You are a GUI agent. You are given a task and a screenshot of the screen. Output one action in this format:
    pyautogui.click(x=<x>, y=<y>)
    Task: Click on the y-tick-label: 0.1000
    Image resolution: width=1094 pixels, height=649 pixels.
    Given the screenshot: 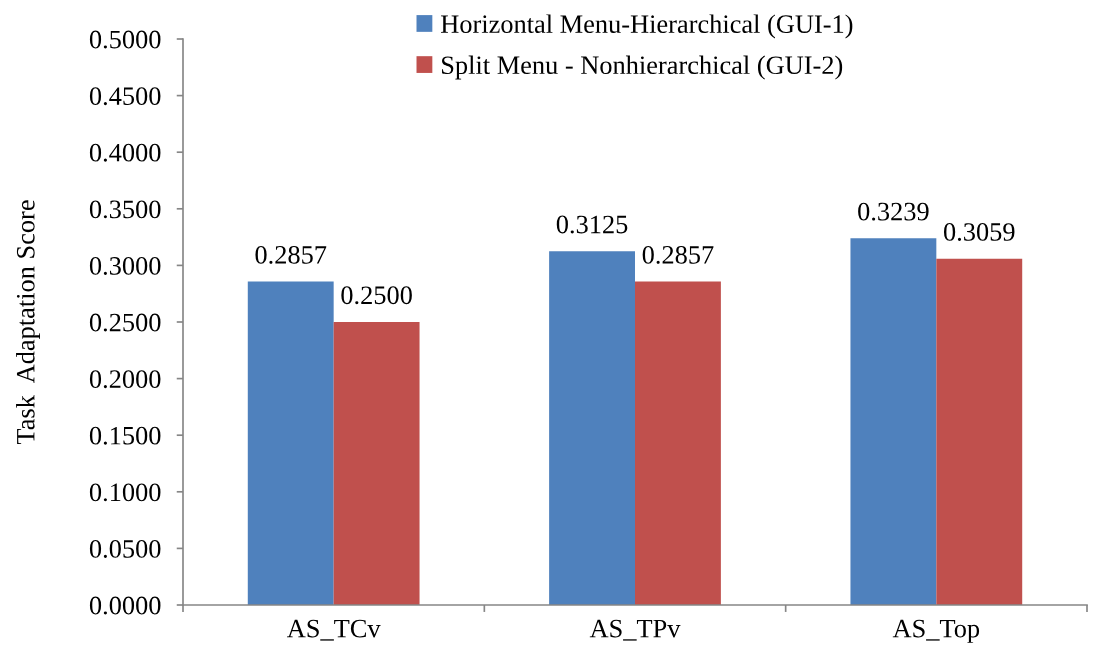 What is the action you would take?
    pyautogui.click(x=125, y=492)
    